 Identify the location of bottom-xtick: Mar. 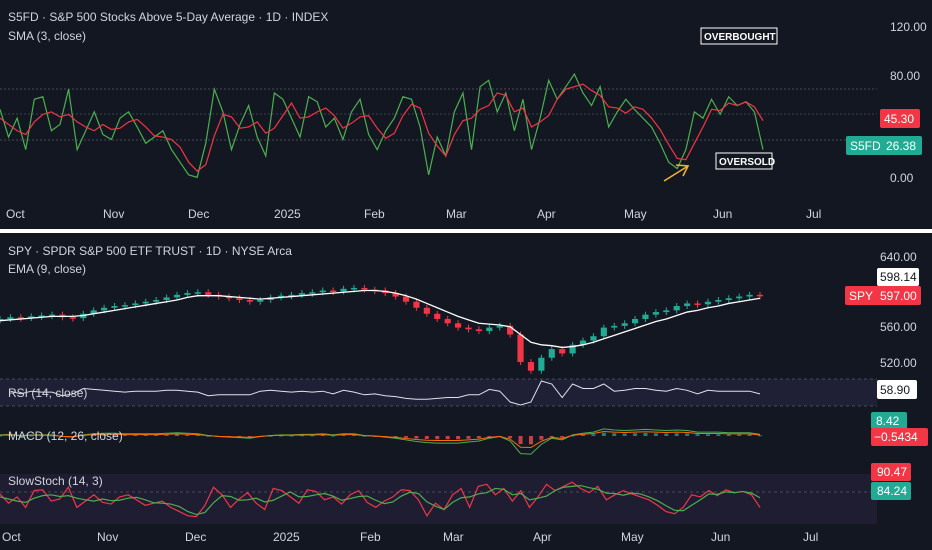
(453, 537).